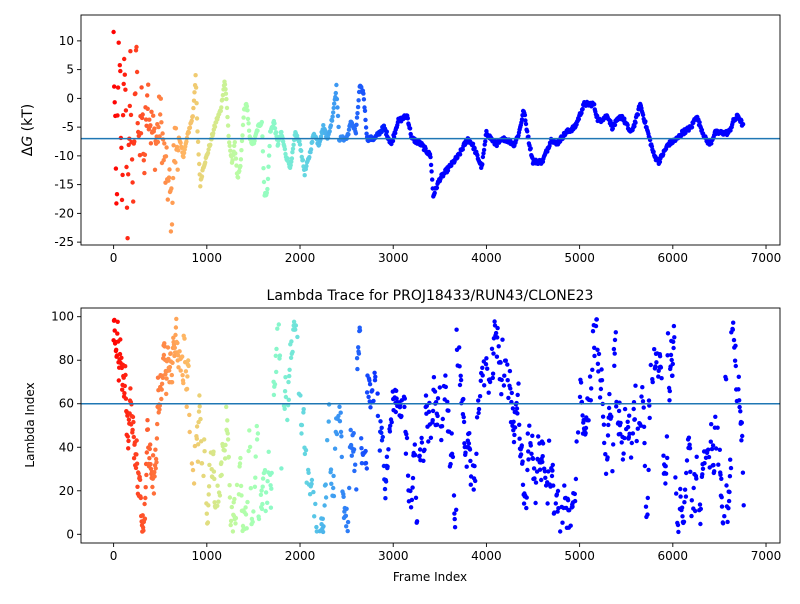  What do you see at coordinates (68, 127) in the screenshot?
I see `top-y-tick-label: -5` at bounding box center [68, 127].